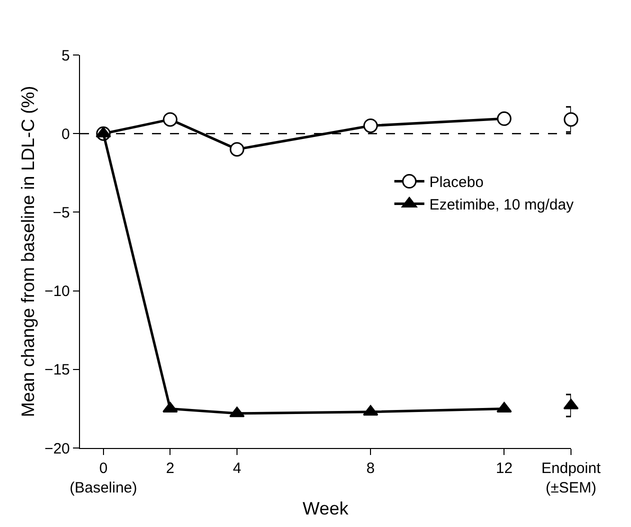  I want to click on legend-label: Ezetimibe, 10 mg/day, so click(501, 205).